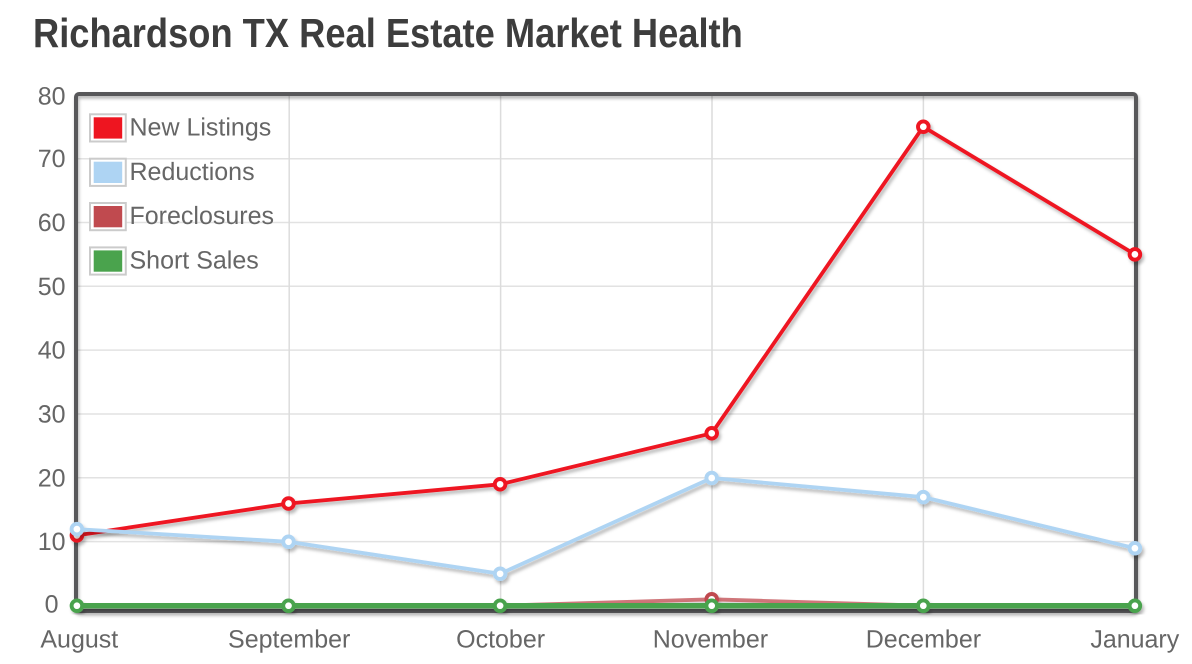 This screenshot has width=1192, height=664. I want to click on svg-text: Foreclosures, so click(202, 216).